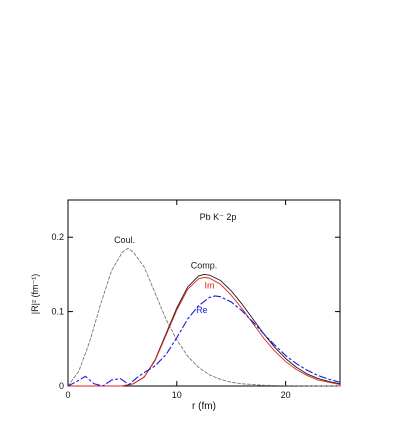 Image resolution: width=409 pixels, height=436 pixels. What do you see at coordinates (57, 237) in the screenshot?
I see `y-tick-label: 0.2` at bounding box center [57, 237].